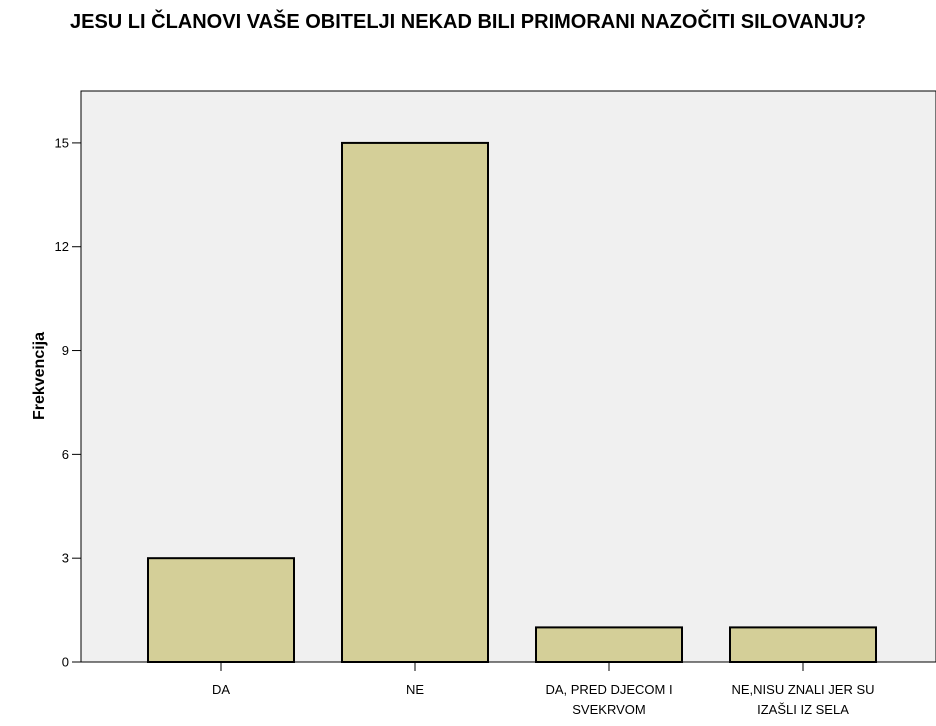 Image resolution: width=936 pixels, height=726 pixels. I want to click on x-category-label: NE, so click(415, 689).